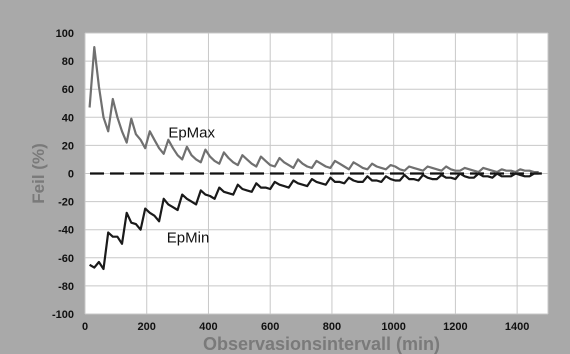 The width and height of the screenshot is (570, 354). I want to click on x-tick-label: 1000, so click(393, 327).